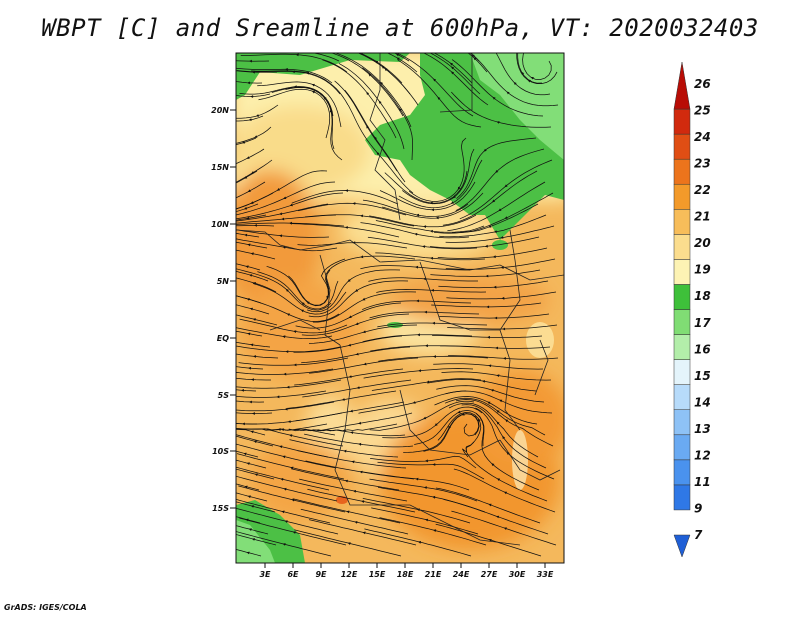 The width and height of the screenshot is (800, 618). Describe the element at coordinates (702, 296) in the screenshot. I see `colorbar-label: 18` at that location.